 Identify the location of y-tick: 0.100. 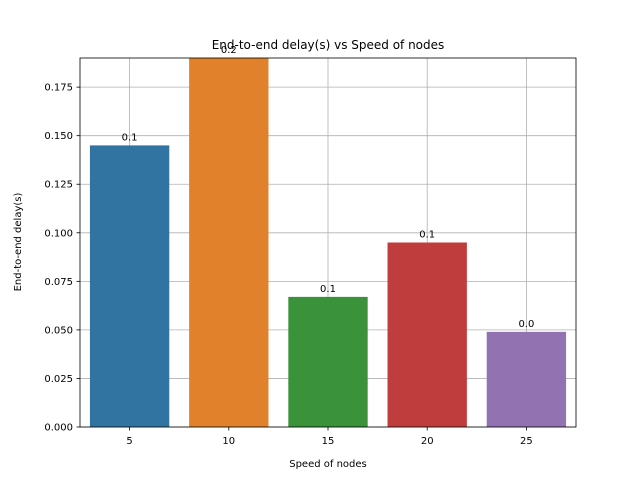
(62, 233).